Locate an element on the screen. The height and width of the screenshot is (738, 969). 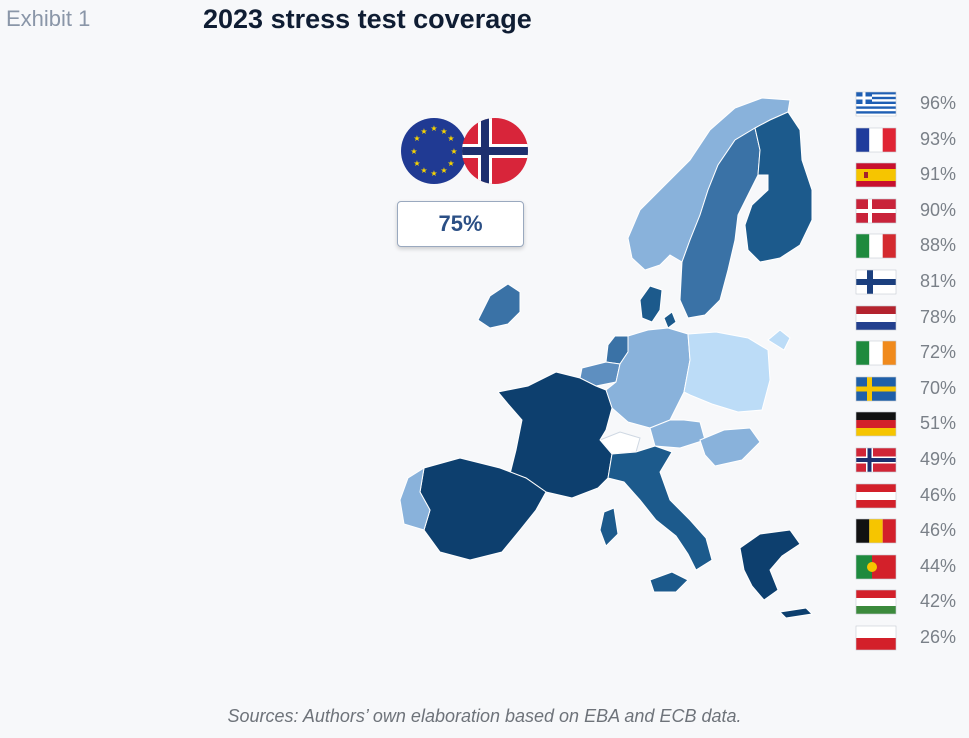
legend-value: 96% is located at coordinates (938, 103).